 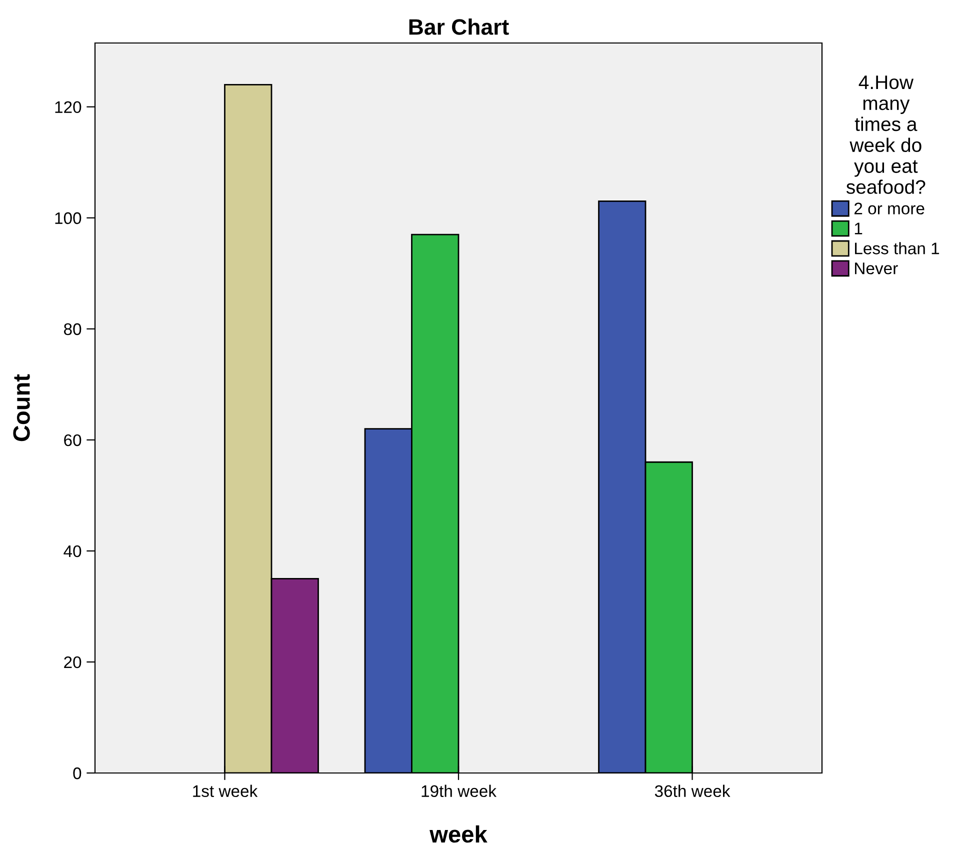 What do you see at coordinates (77, 773) in the screenshot?
I see `y-tick-label: 0` at bounding box center [77, 773].